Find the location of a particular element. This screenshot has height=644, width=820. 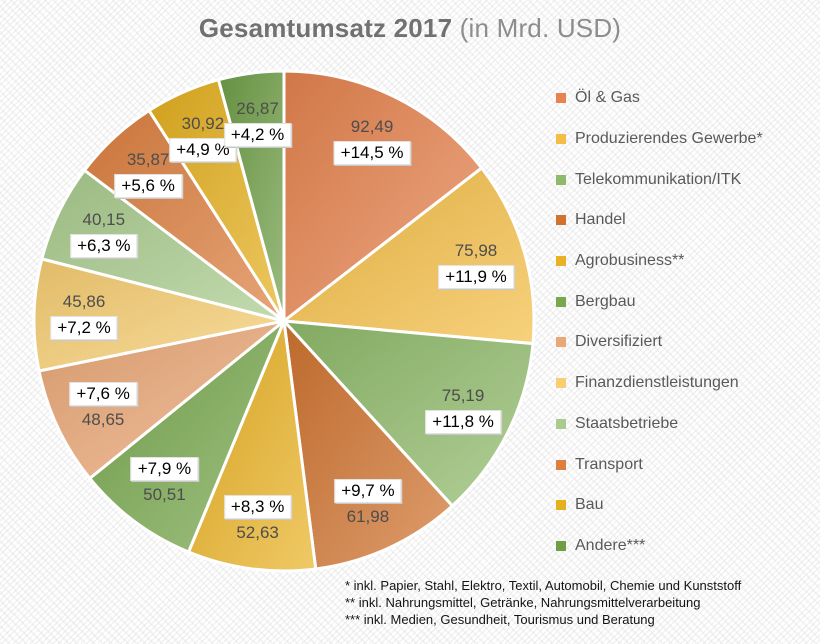

legend-label: Agrobusiness** is located at coordinates (630, 261).